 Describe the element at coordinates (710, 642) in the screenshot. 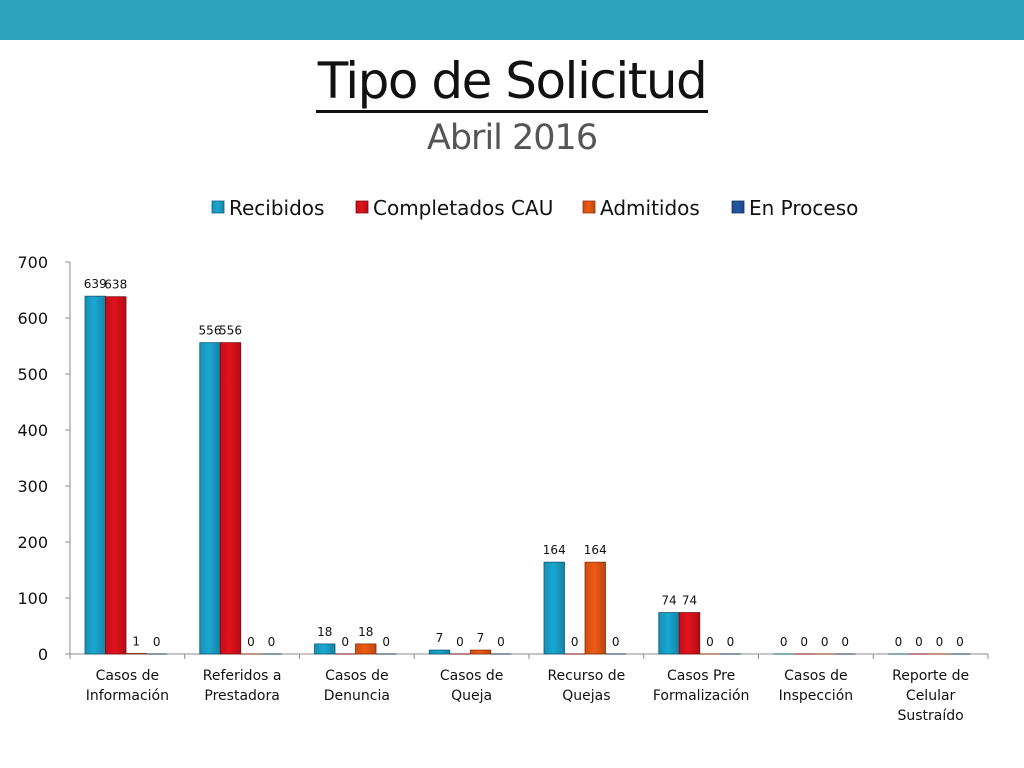

I see `data-label-3-6: 0` at that location.